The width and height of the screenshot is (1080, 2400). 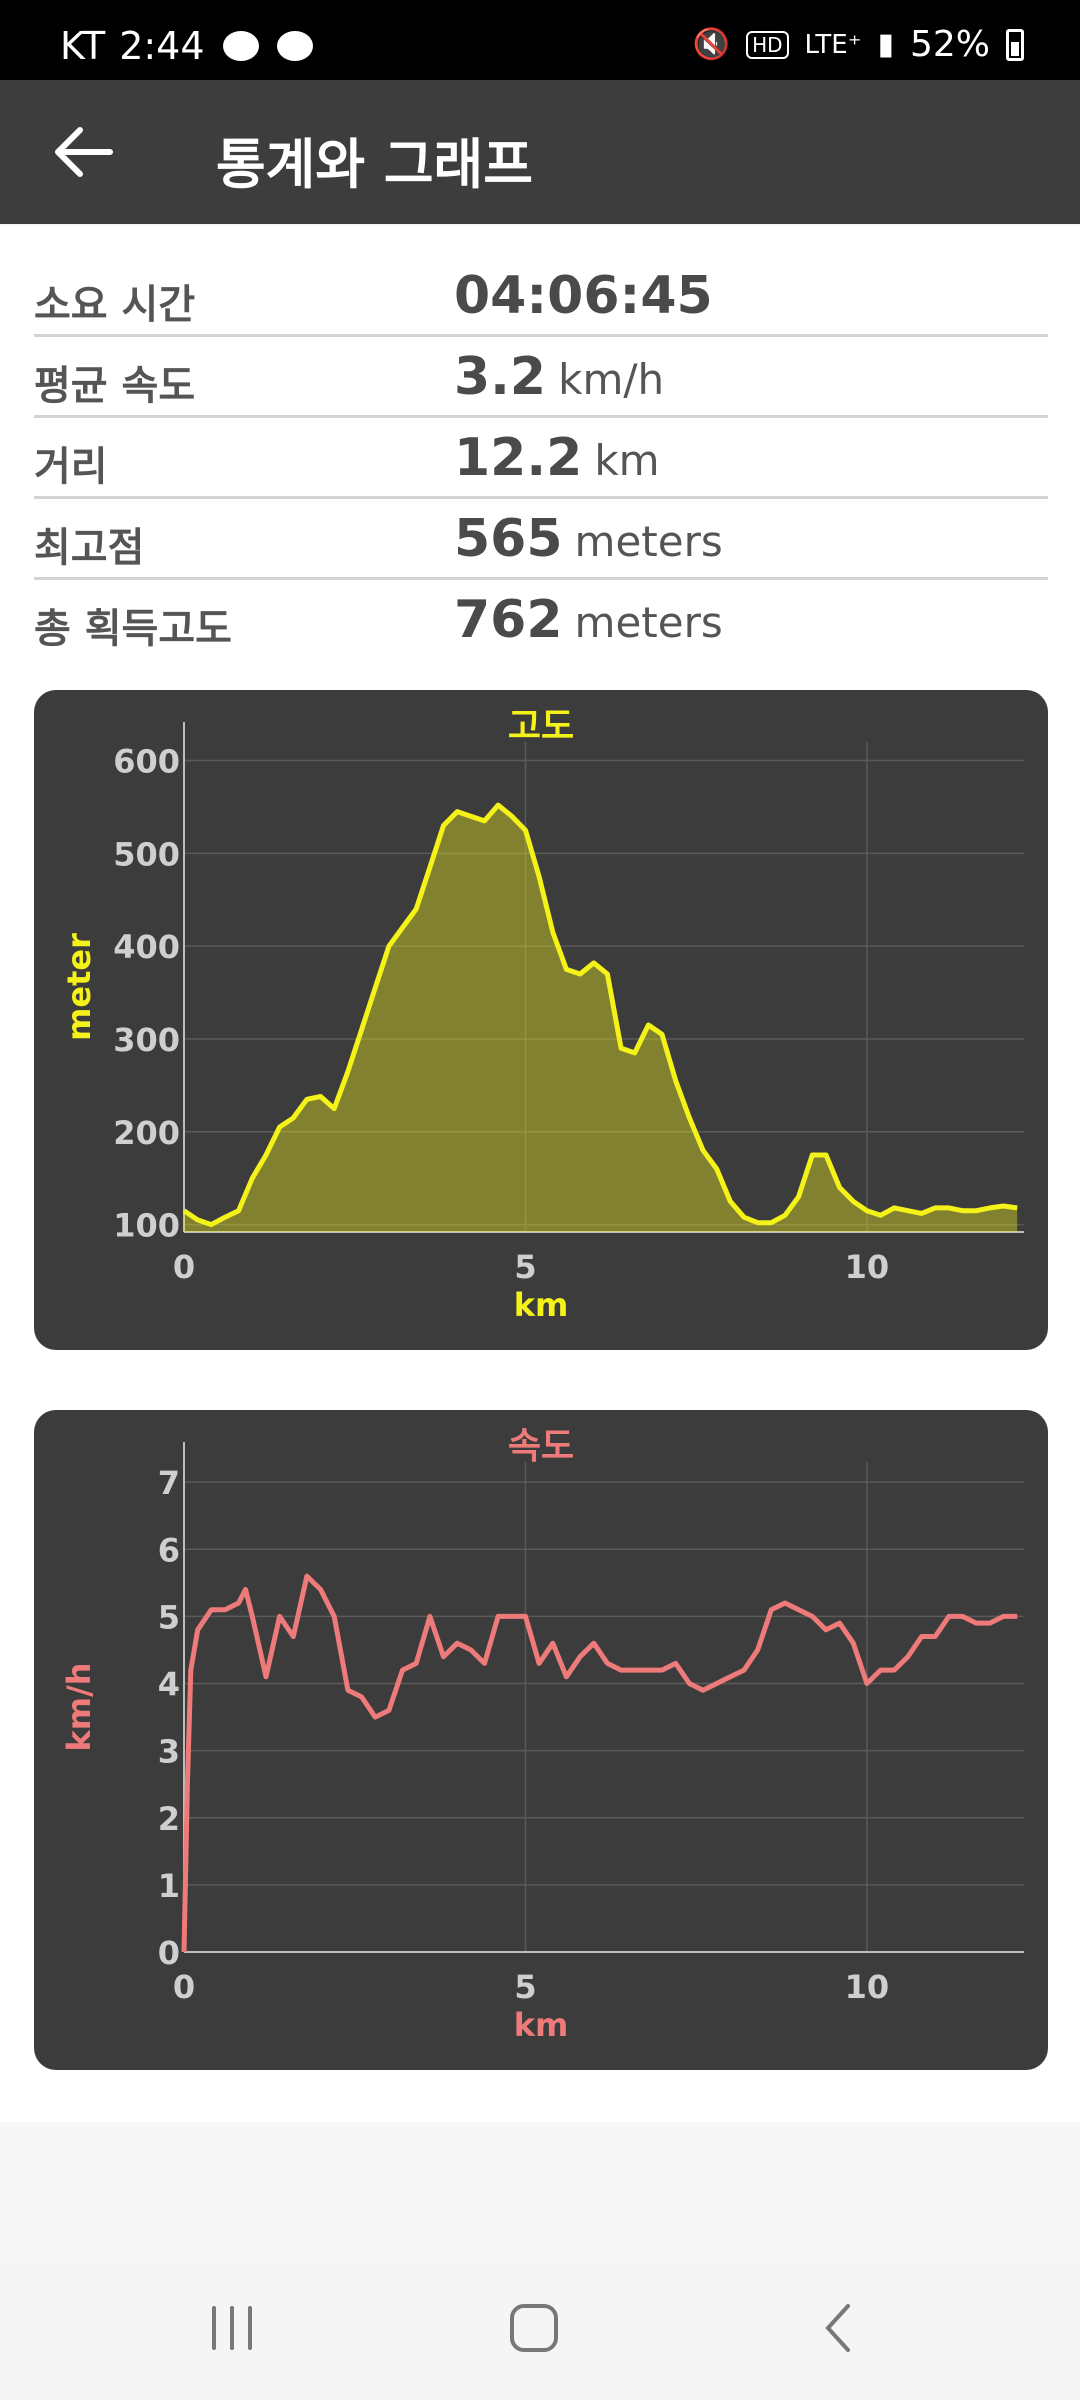 I want to click on battery-icon, so click(x=1015, y=44).